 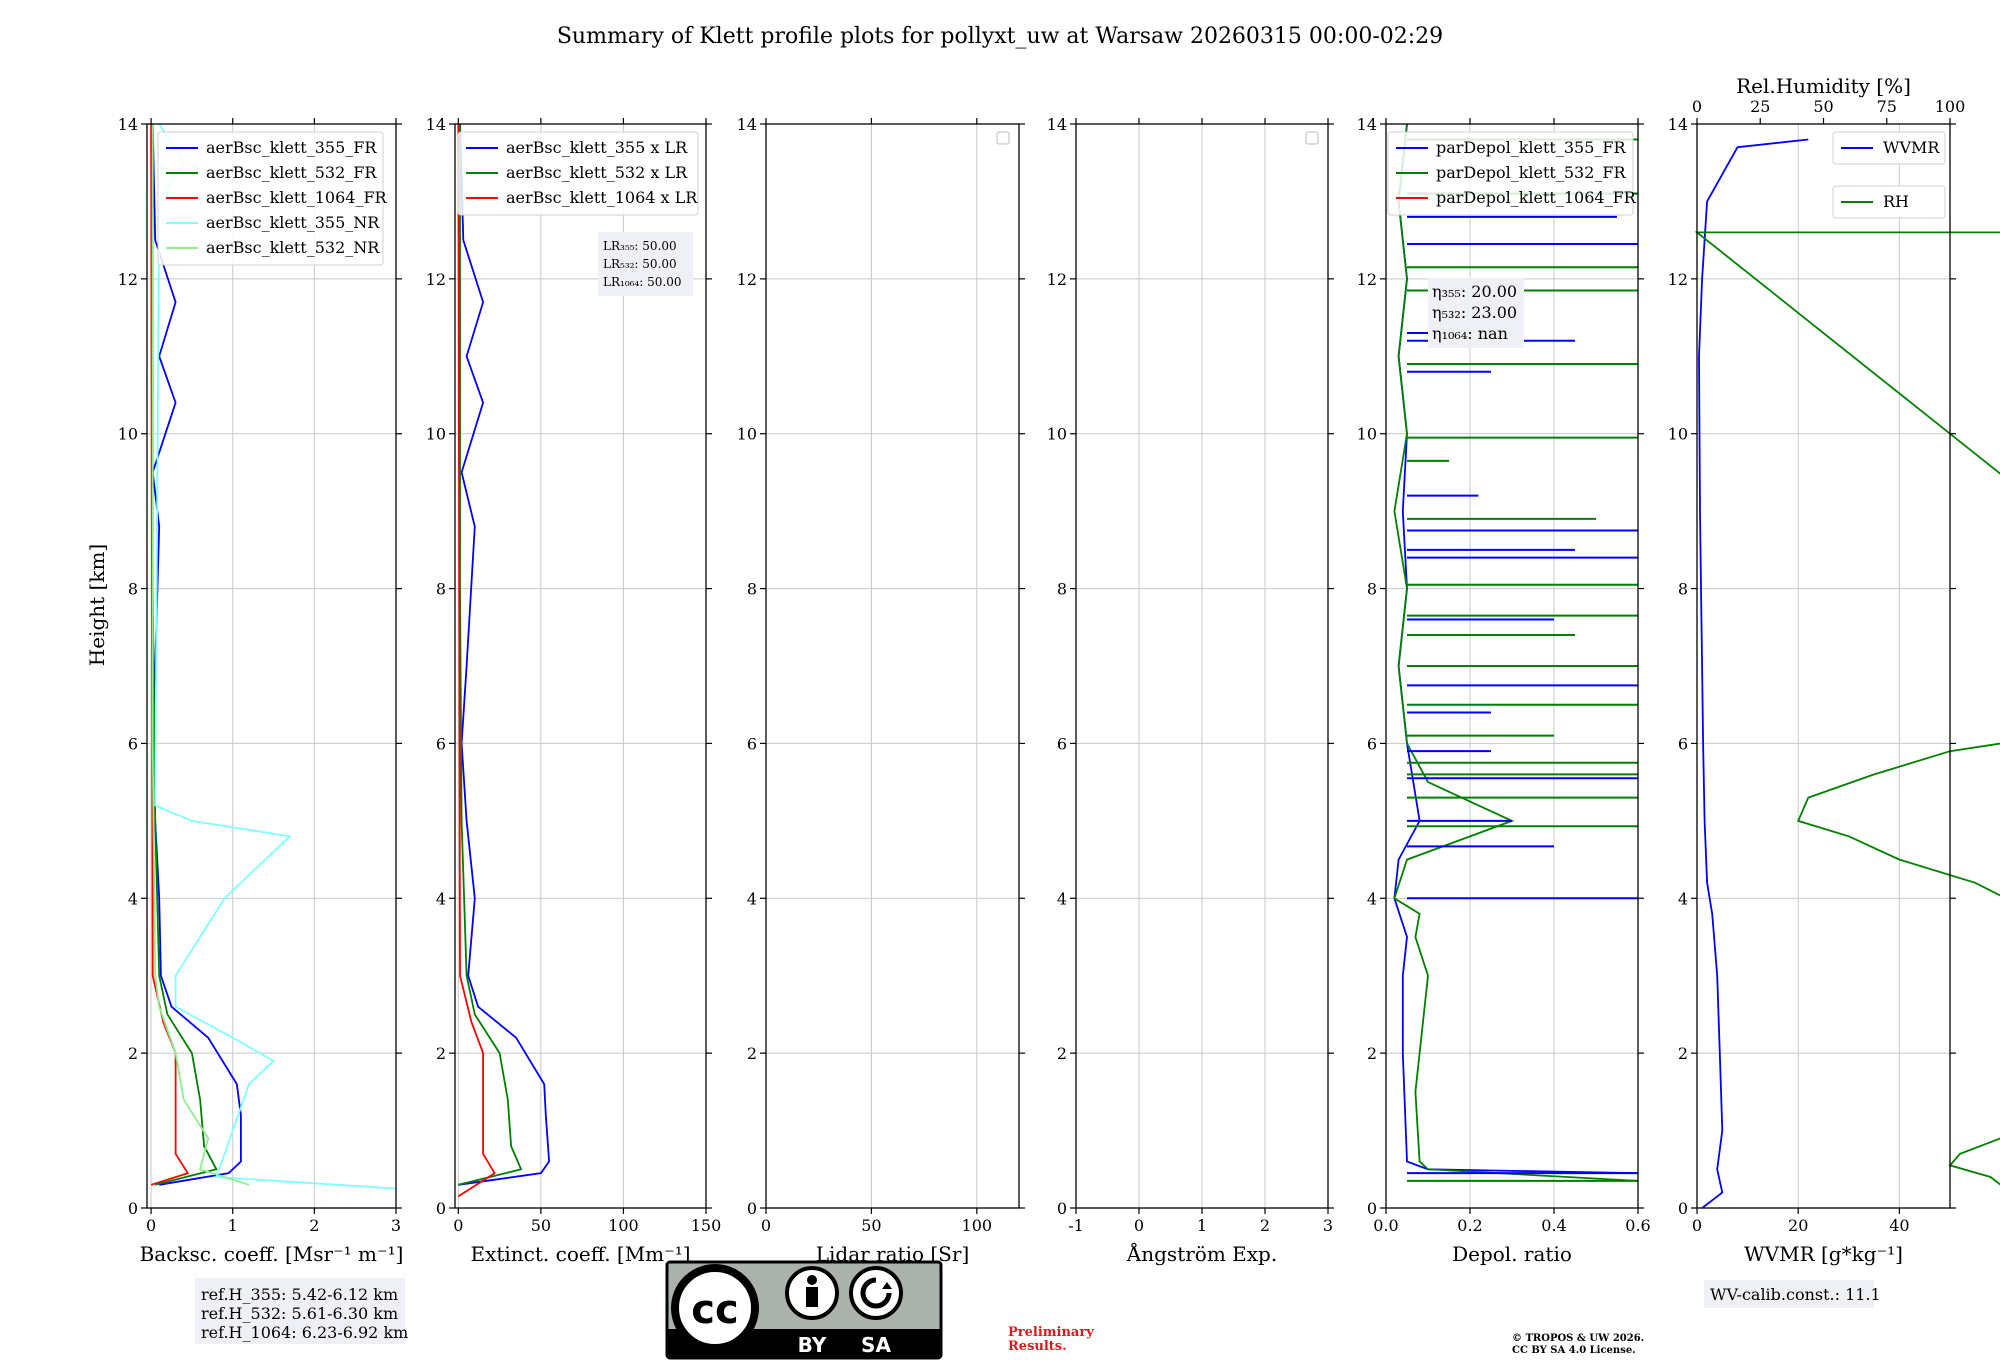 What do you see at coordinates (640, 264) in the screenshot?
I see `lr-532: LR₅₃₂: 50.00` at bounding box center [640, 264].